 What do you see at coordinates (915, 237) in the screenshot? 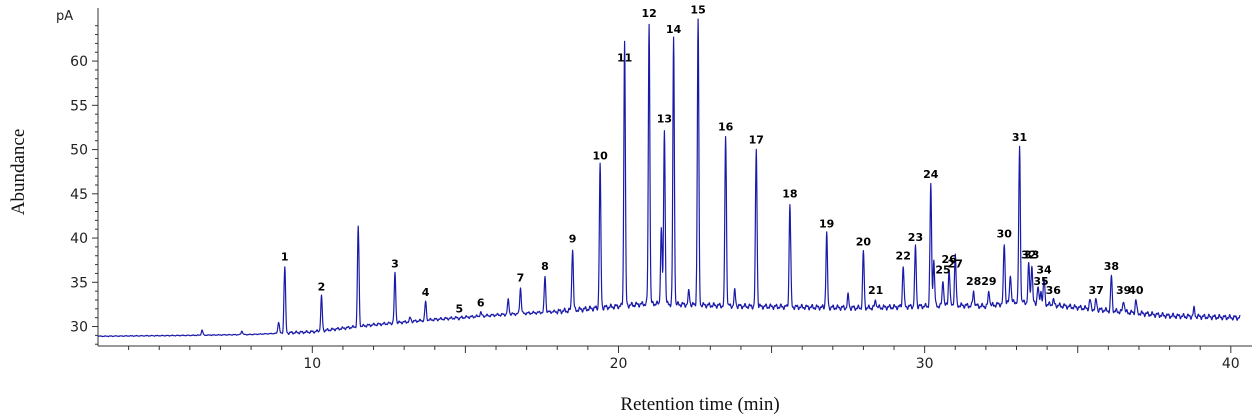
I see `peak-label-23: 23` at bounding box center [915, 237].